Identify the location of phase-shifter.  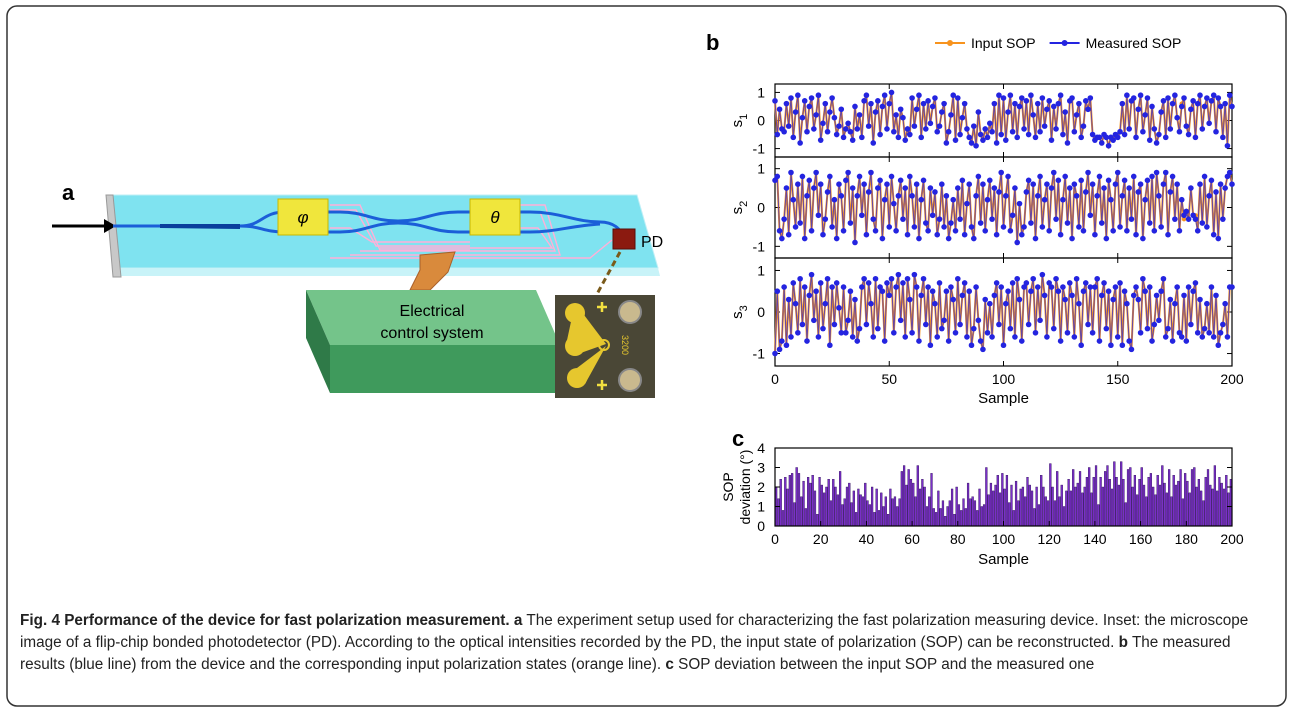
(303, 217).